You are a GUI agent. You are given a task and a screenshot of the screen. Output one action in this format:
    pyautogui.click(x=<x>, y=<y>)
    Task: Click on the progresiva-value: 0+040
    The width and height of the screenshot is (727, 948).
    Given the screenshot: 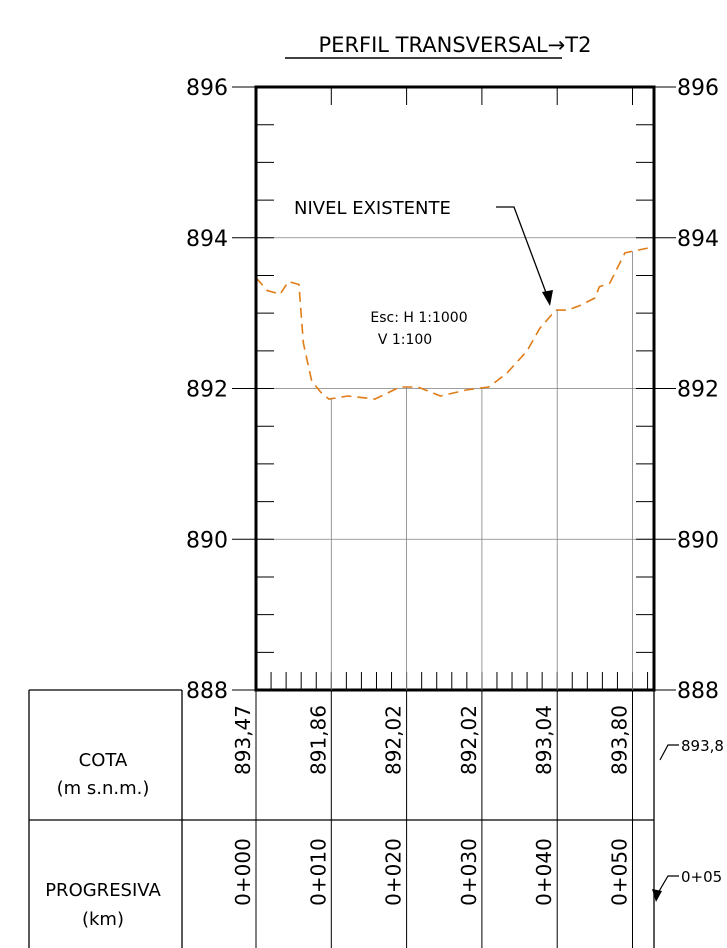 What is the action you would take?
    pyautogui.click(x=544, y=872)
    